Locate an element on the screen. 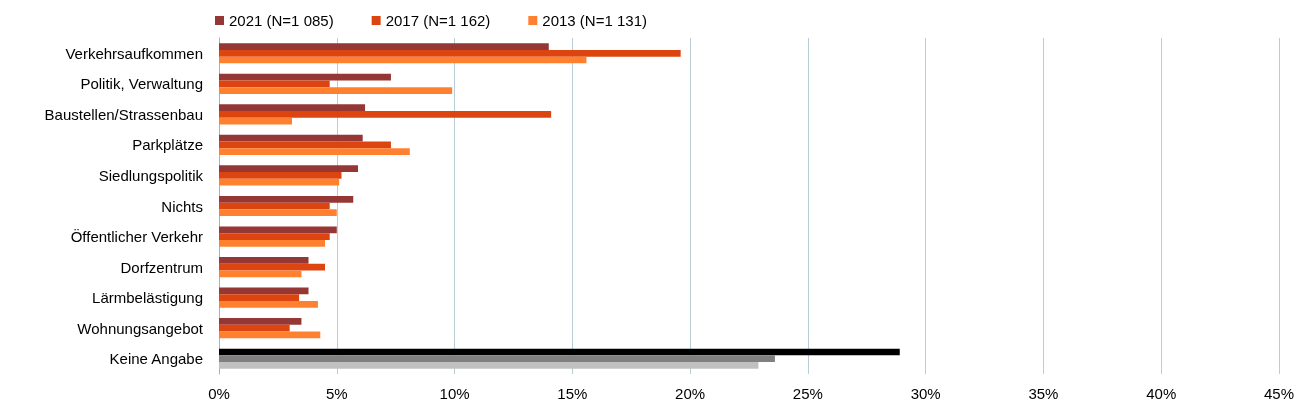  y-tick-label: Parkplätze is located at coordinates (167, 145).